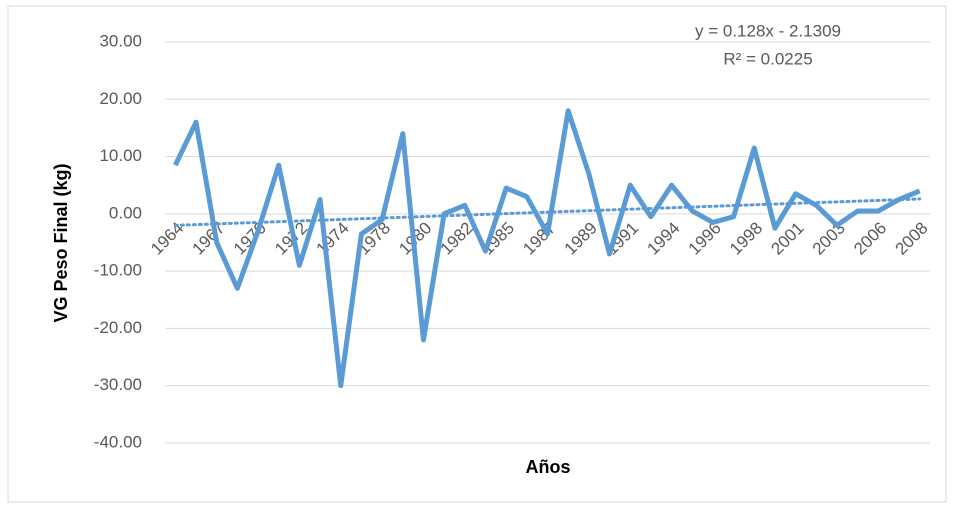  I want to click on y-tick-label: 30.00, so click(120, 40).